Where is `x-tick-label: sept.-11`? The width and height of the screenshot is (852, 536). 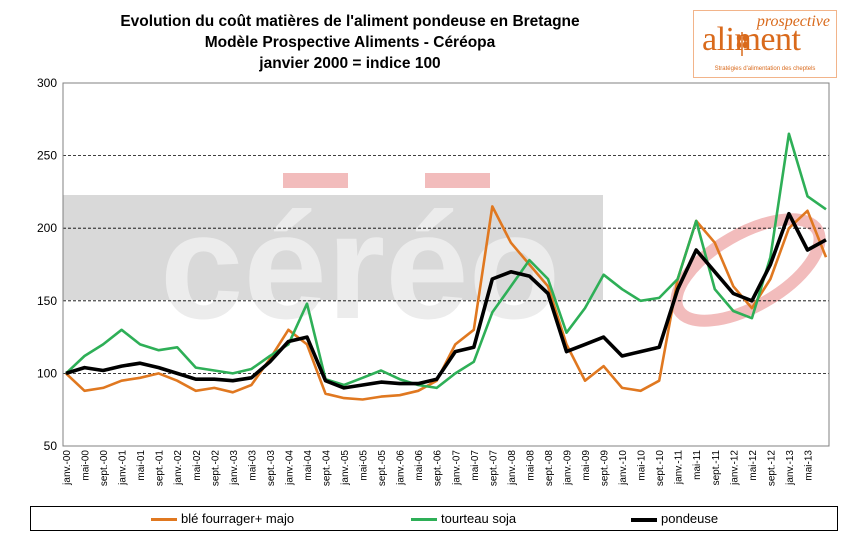 x-tick-label: sept.-11 is located at coordinates (716, 468).